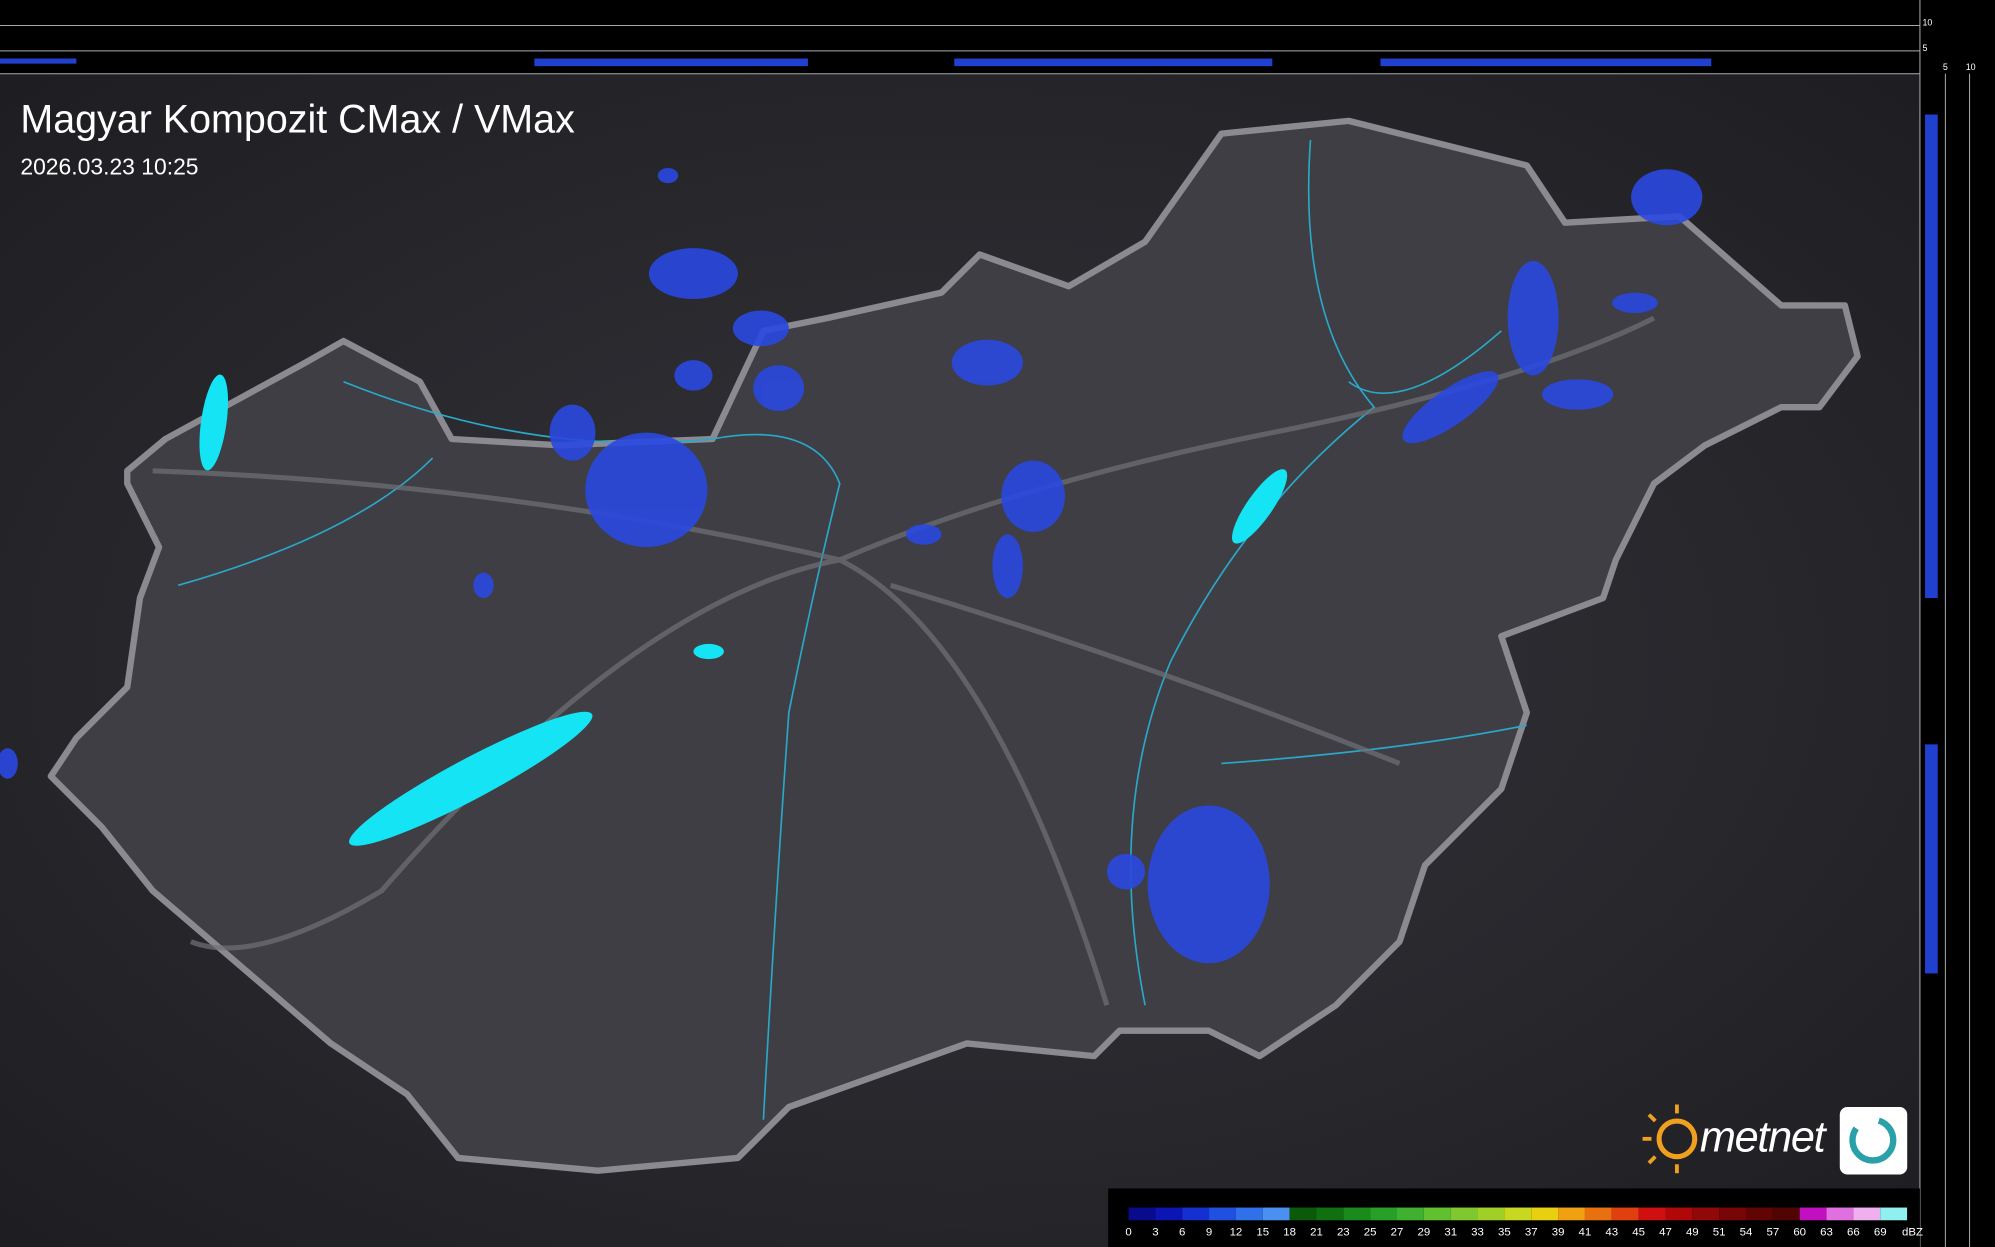 The image size is (1995, 1247). I want to click on legend-label: 37, so click(1531, 1233).